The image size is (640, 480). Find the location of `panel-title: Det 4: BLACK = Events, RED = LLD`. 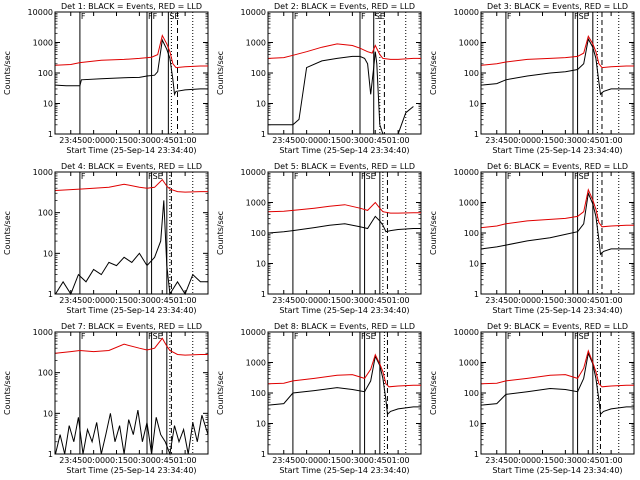

panel-title: Det 4: BLACK = Events, RED = LLD is located at coordinates (131, 166).